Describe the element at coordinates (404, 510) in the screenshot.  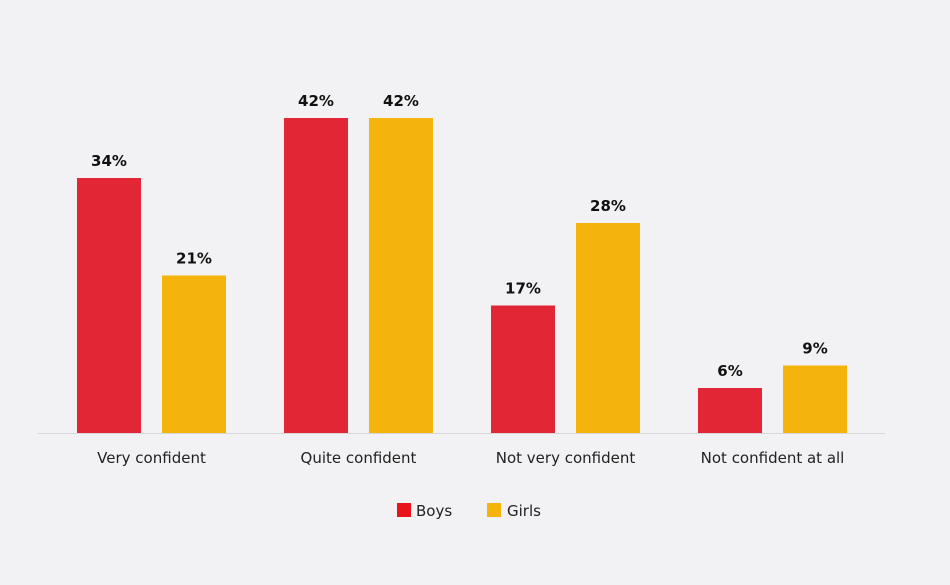
I see `legend-swatch-boys` at that location.